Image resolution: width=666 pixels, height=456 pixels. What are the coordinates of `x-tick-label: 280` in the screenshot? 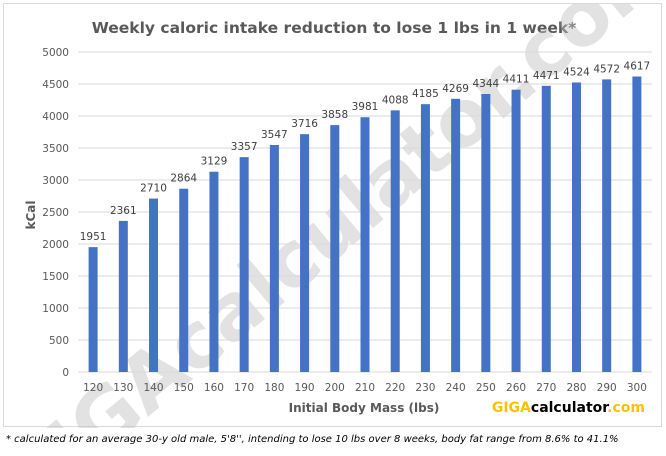 It's located at (576, 388).